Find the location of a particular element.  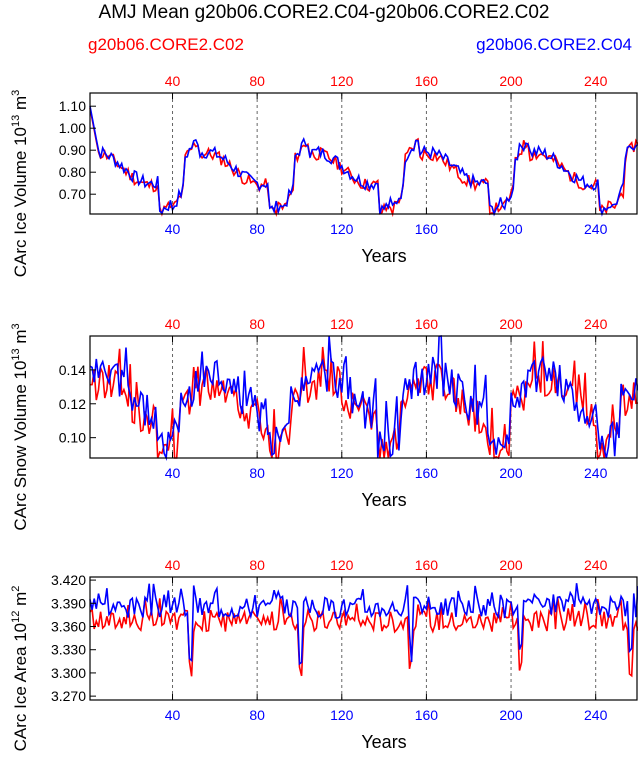

ice-volume-x-tick-label-bottom: 40 is located at coordinates (173, 229).